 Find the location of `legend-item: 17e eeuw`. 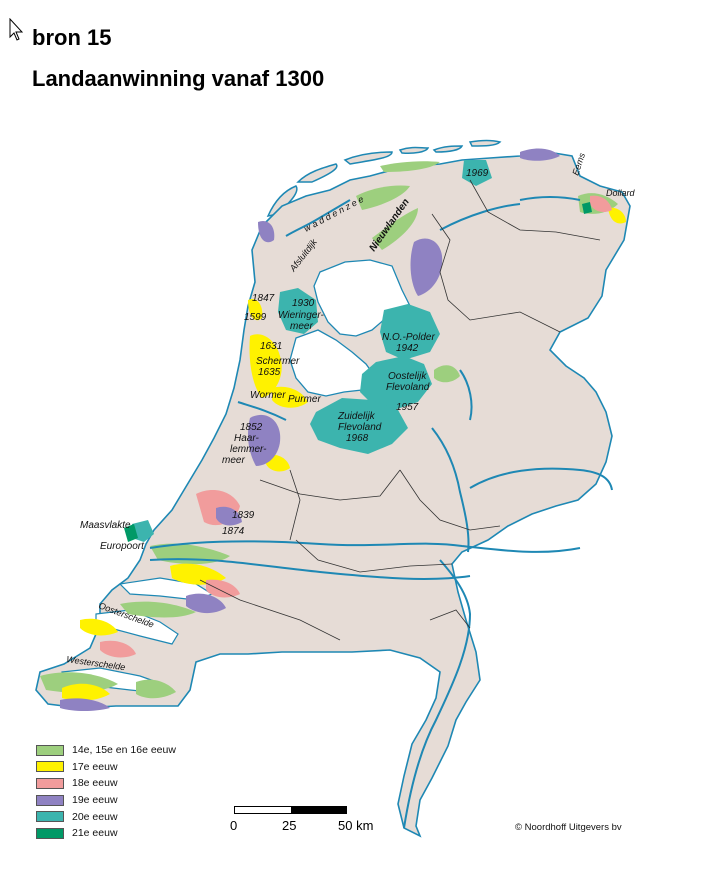

legend-item: 17e eeuw is located at coordinates (106, 767).